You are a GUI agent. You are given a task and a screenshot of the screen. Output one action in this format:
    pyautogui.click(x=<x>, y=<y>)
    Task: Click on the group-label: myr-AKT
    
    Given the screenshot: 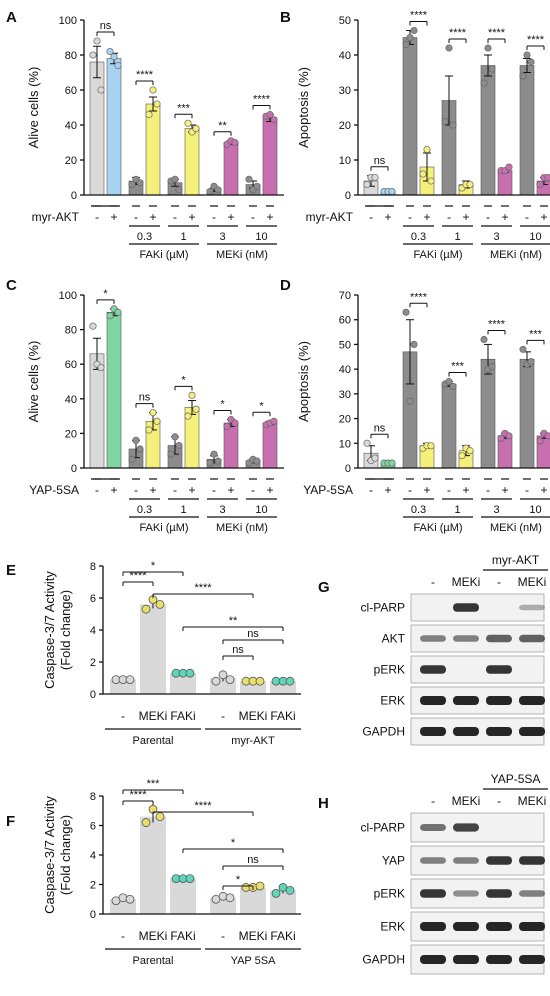 What is the action you would take?
    pyautogui.click(x=253, y=741)
    